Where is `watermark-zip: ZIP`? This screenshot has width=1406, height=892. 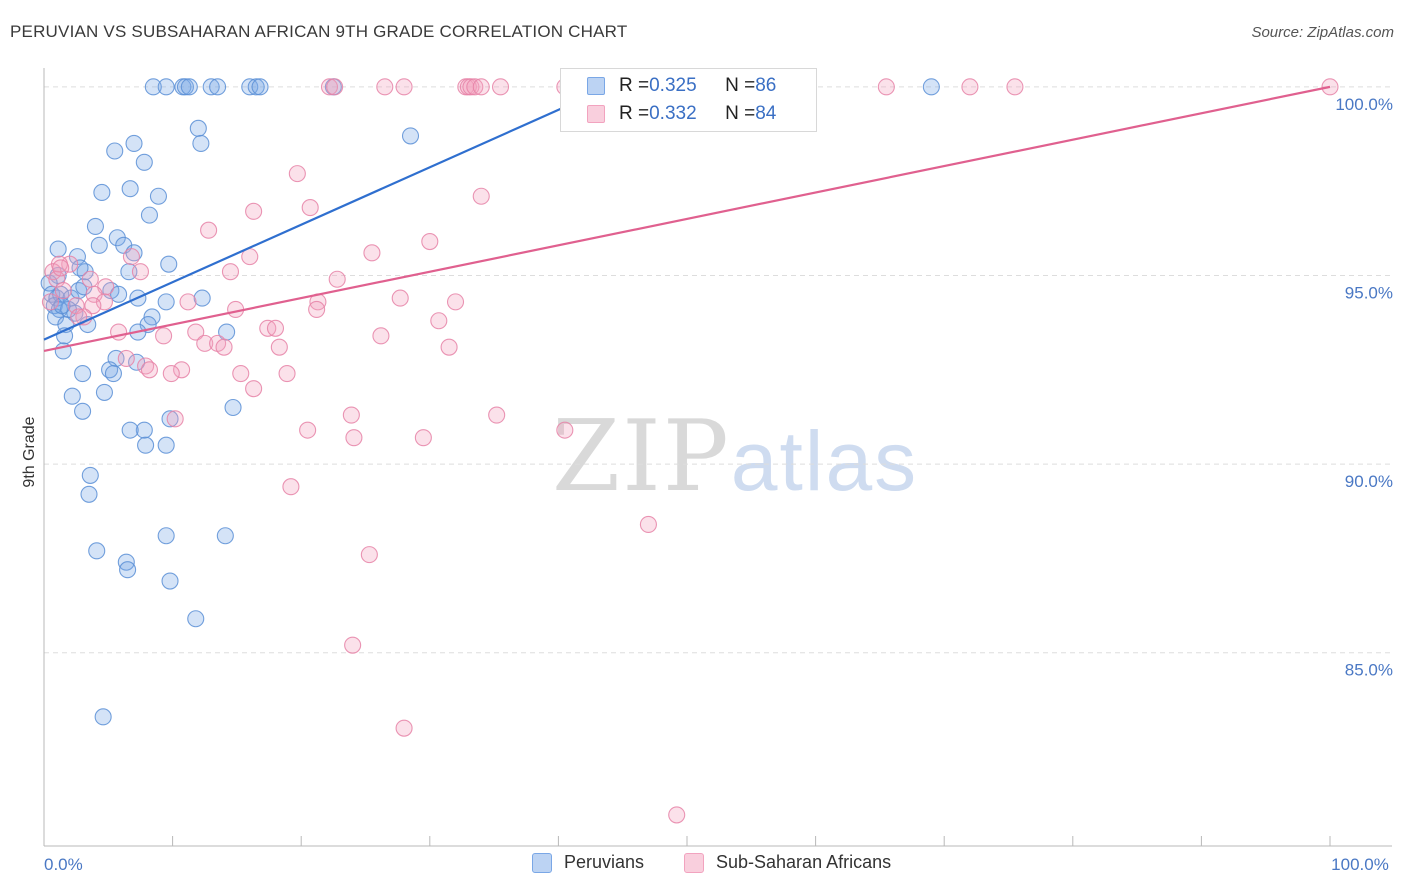 watermark-zip: ZIP is located at coordinates (641, 457).